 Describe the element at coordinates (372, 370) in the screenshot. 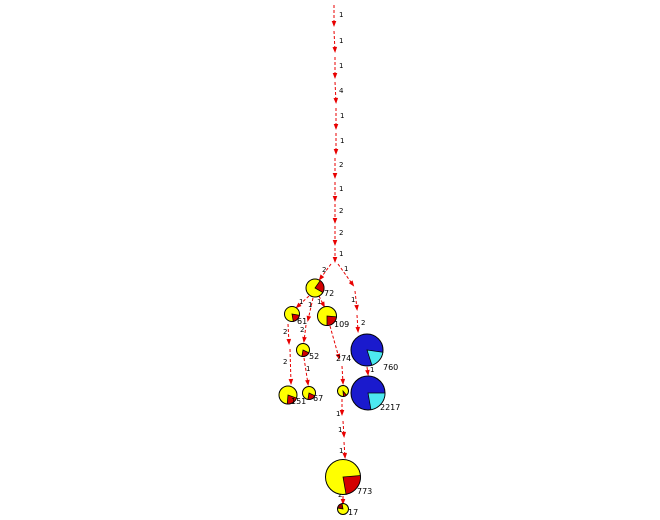

I see `edge-weight-label-24: 1` at that location.